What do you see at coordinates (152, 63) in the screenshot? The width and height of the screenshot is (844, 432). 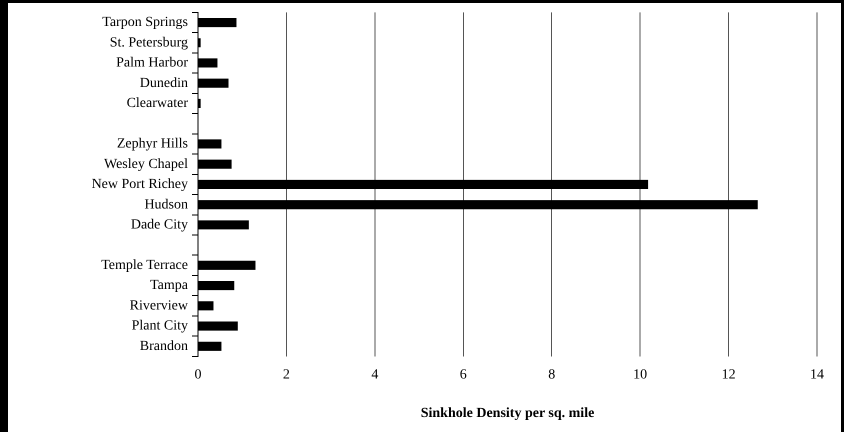 I see `y-tick-label: Palm Harbor` at bounding box center [152, 63].